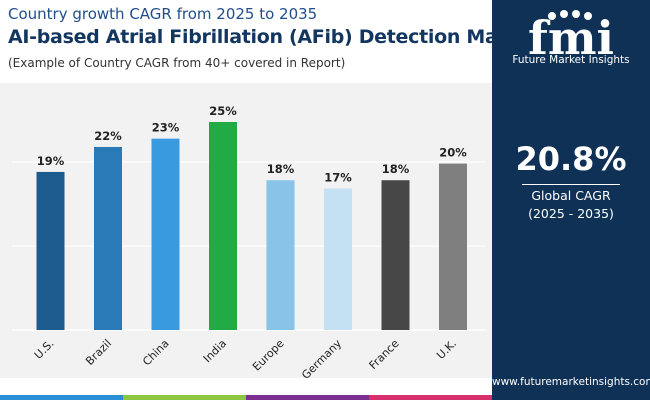 The height and width of the screenshot is (400, 650). What do you see at coordinates (571, 159) in the screenshot?
I see `global-cagr-value: 20.8%` at bounding box center [571, 159].